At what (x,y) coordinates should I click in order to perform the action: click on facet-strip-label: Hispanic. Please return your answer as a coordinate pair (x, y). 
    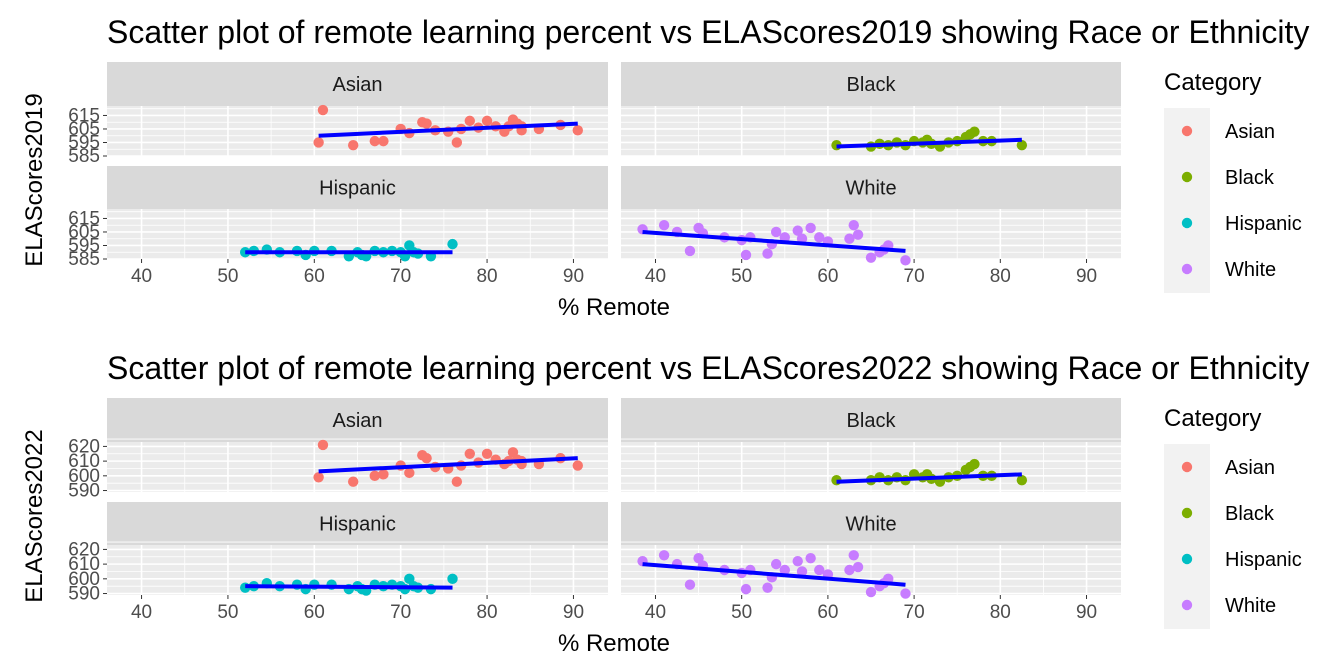
    Looking at the image, I should click on (357, 525).